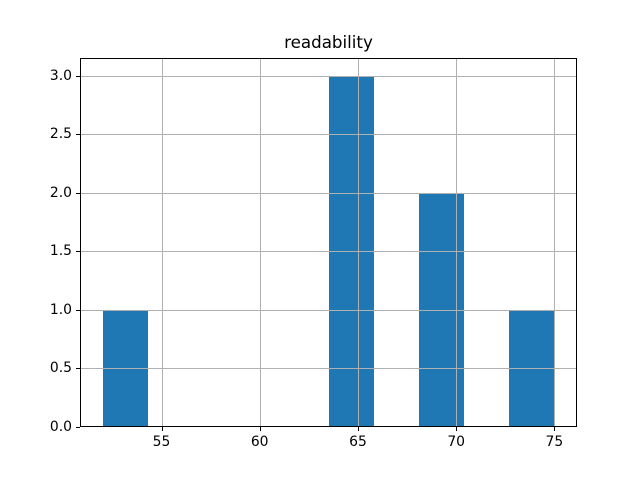 Image resolution: width=640 pixels, height=480 pixels. What do you see at coordinates (60, 309) in the screenshot?
I see `y-tick-label: 1.0` at bounding box center [60, 309].